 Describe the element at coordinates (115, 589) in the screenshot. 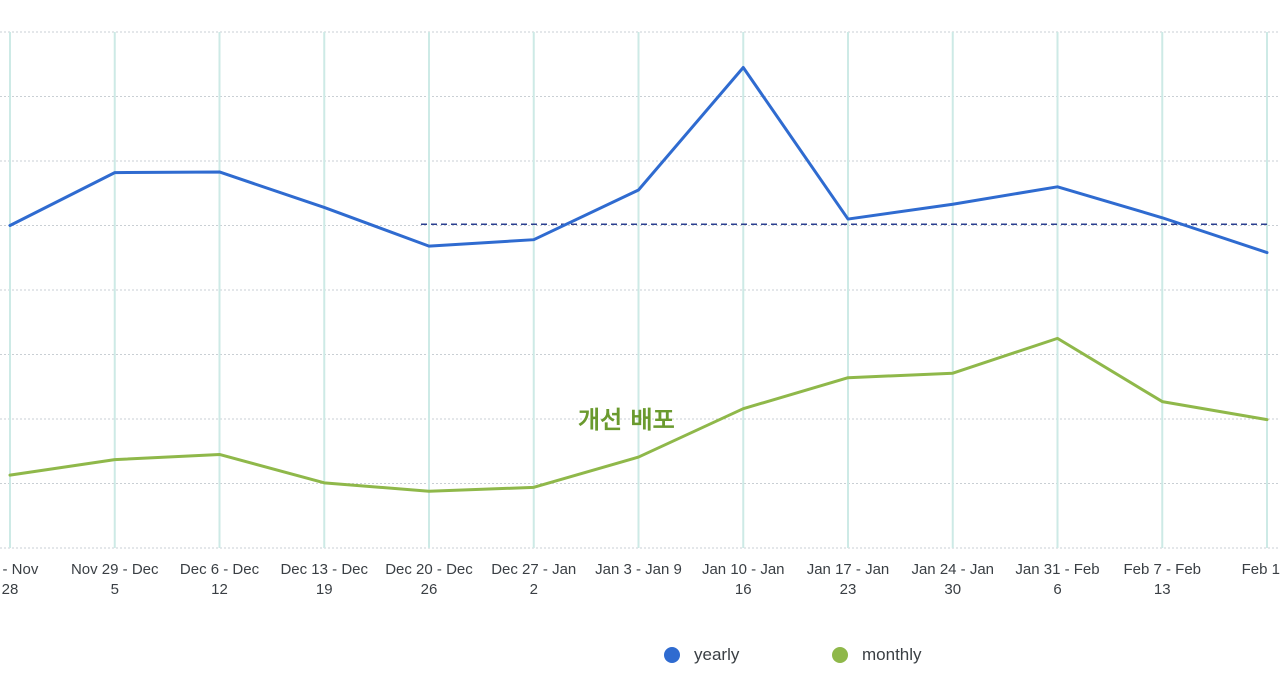

I see `x-tick-label: 5` at that location.